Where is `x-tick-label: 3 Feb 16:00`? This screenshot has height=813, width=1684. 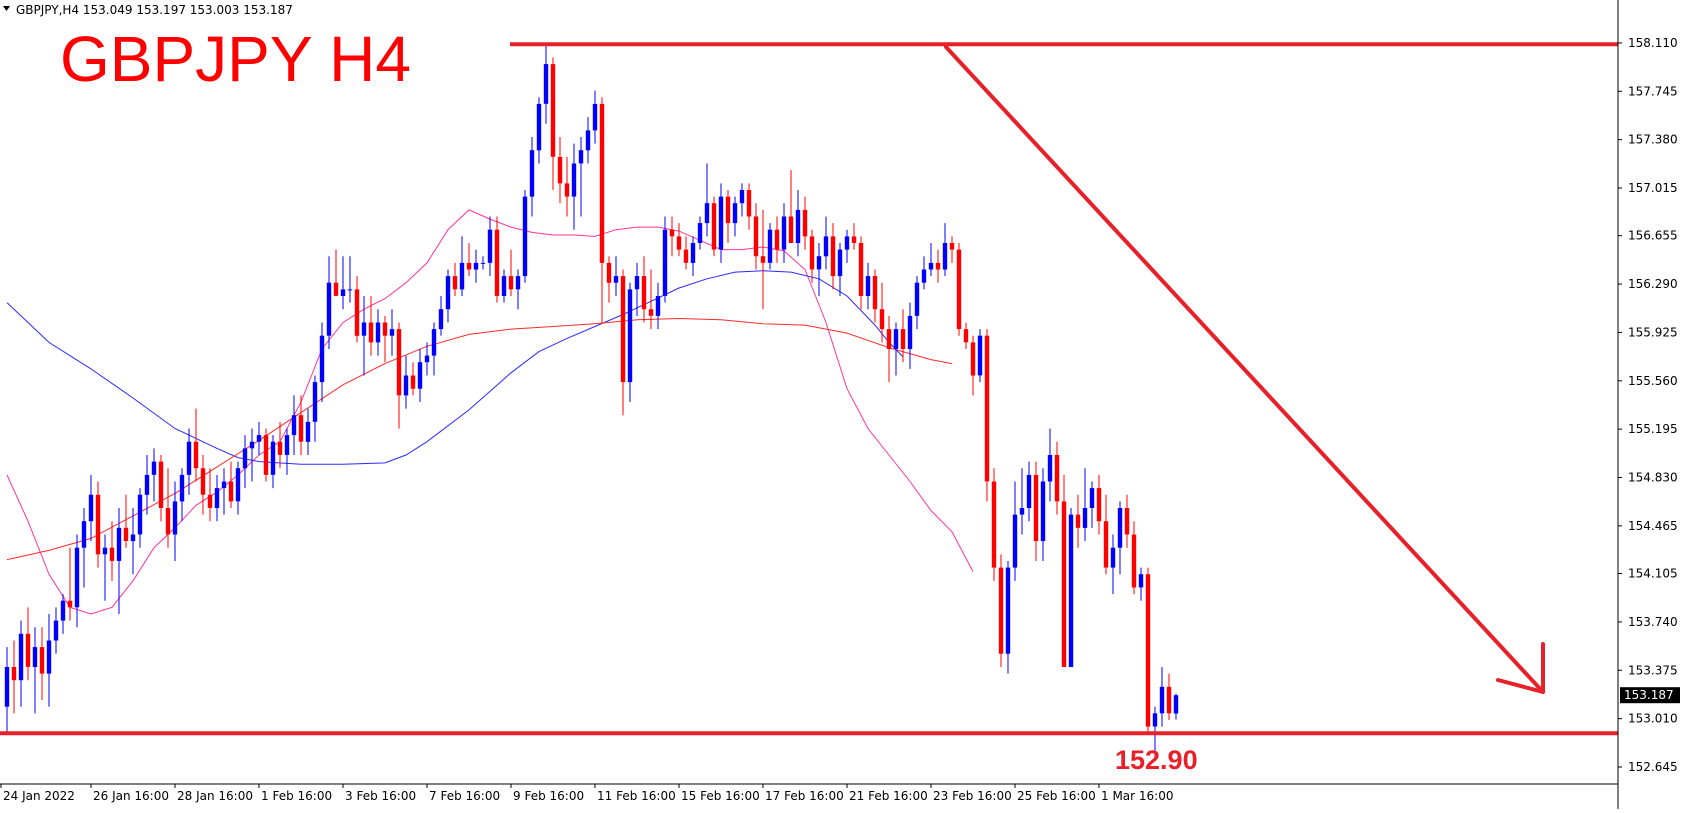 x-tick-label: 3 Feb 16:00 is located at coordinates (380, 796).